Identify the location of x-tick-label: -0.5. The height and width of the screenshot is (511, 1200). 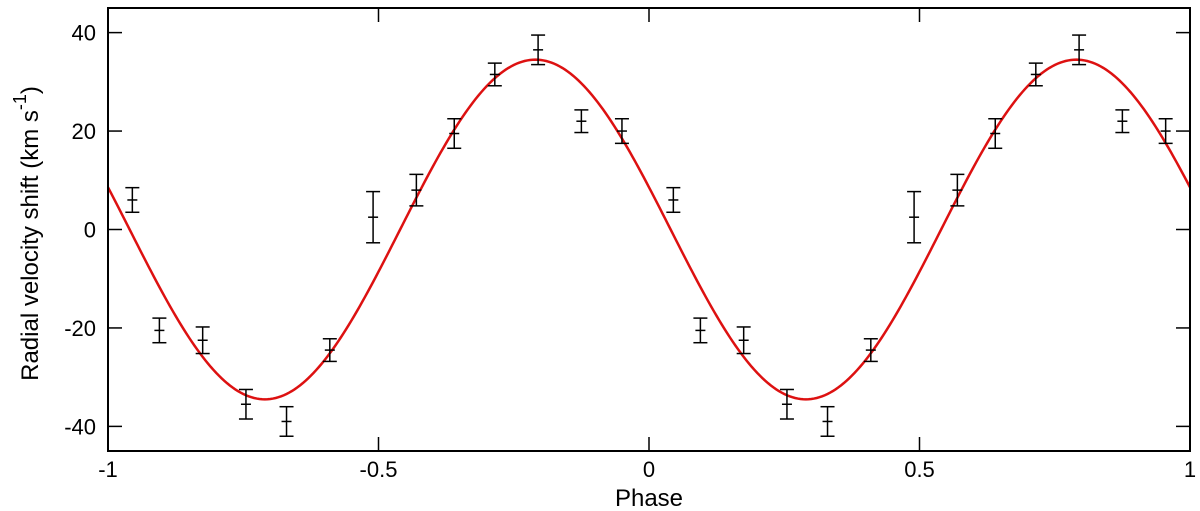
(379, 469).